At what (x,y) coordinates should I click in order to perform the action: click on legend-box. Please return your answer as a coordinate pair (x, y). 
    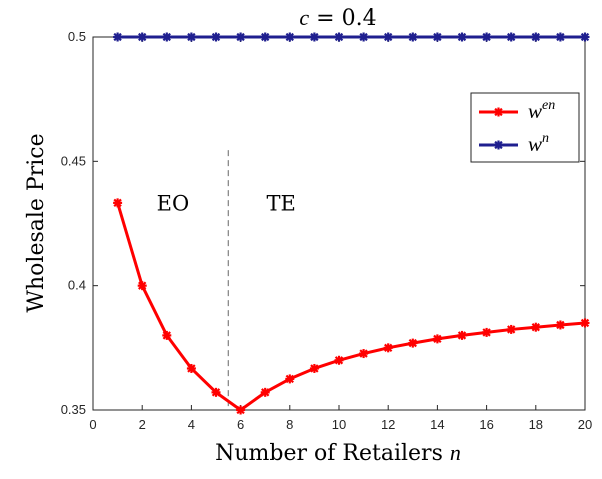
    Looking at the image, I should click on (525, 127).